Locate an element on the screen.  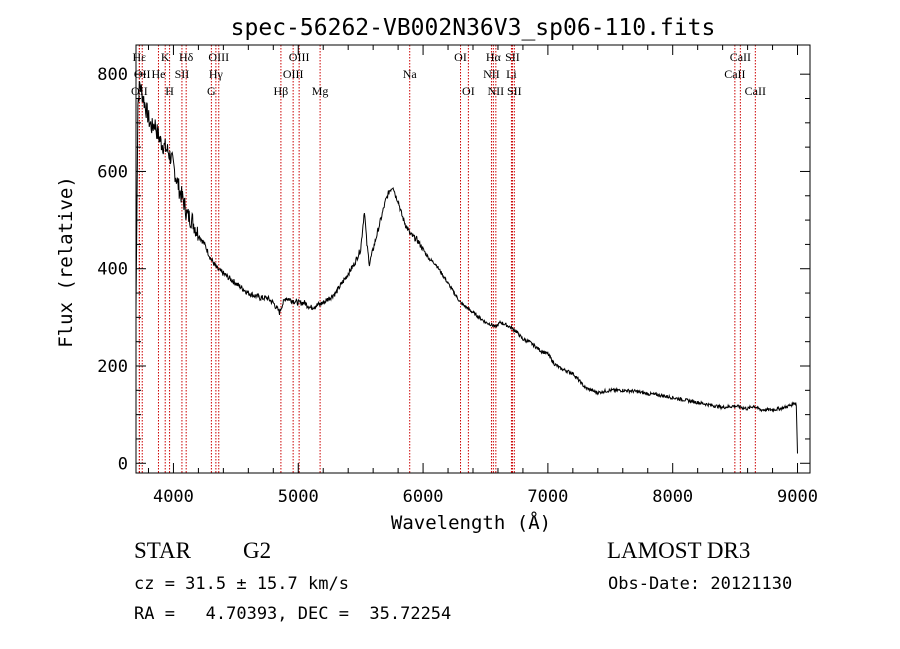
chart-title: spec-56262-VB002N36V3_sp06-110.fits is located at coordinates (473, 28).